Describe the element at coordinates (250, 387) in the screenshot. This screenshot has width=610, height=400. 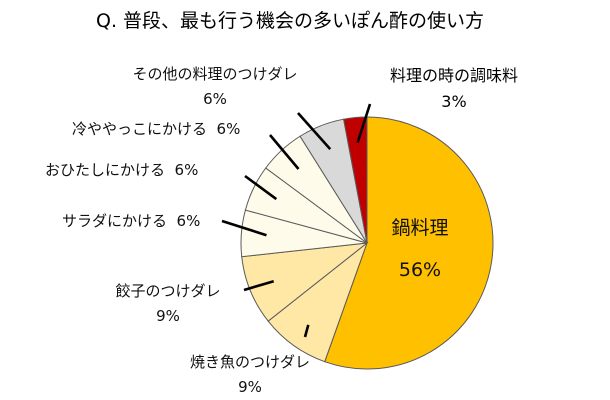
I see `slice-value-1: 9%` at that location.